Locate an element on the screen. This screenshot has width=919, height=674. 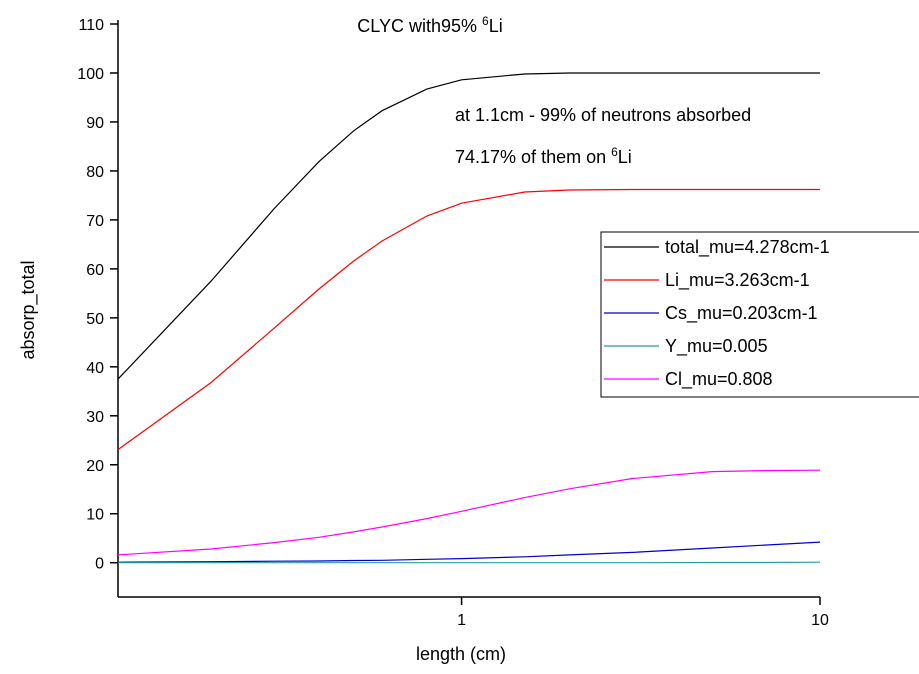
y-tick-label: 100 is located at coordinates (90, 74).